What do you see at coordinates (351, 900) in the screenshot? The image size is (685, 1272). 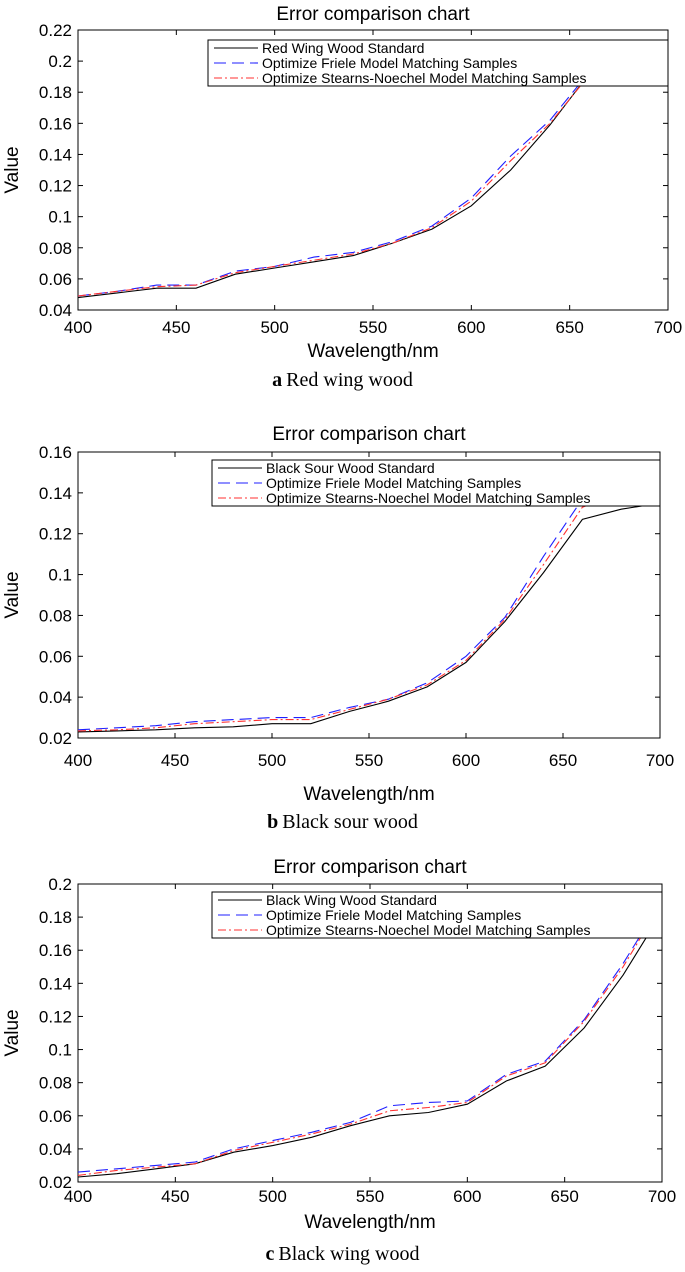 I see `legend-label-1: Black Wing Wood Standard` at bounding box center [351, 900].